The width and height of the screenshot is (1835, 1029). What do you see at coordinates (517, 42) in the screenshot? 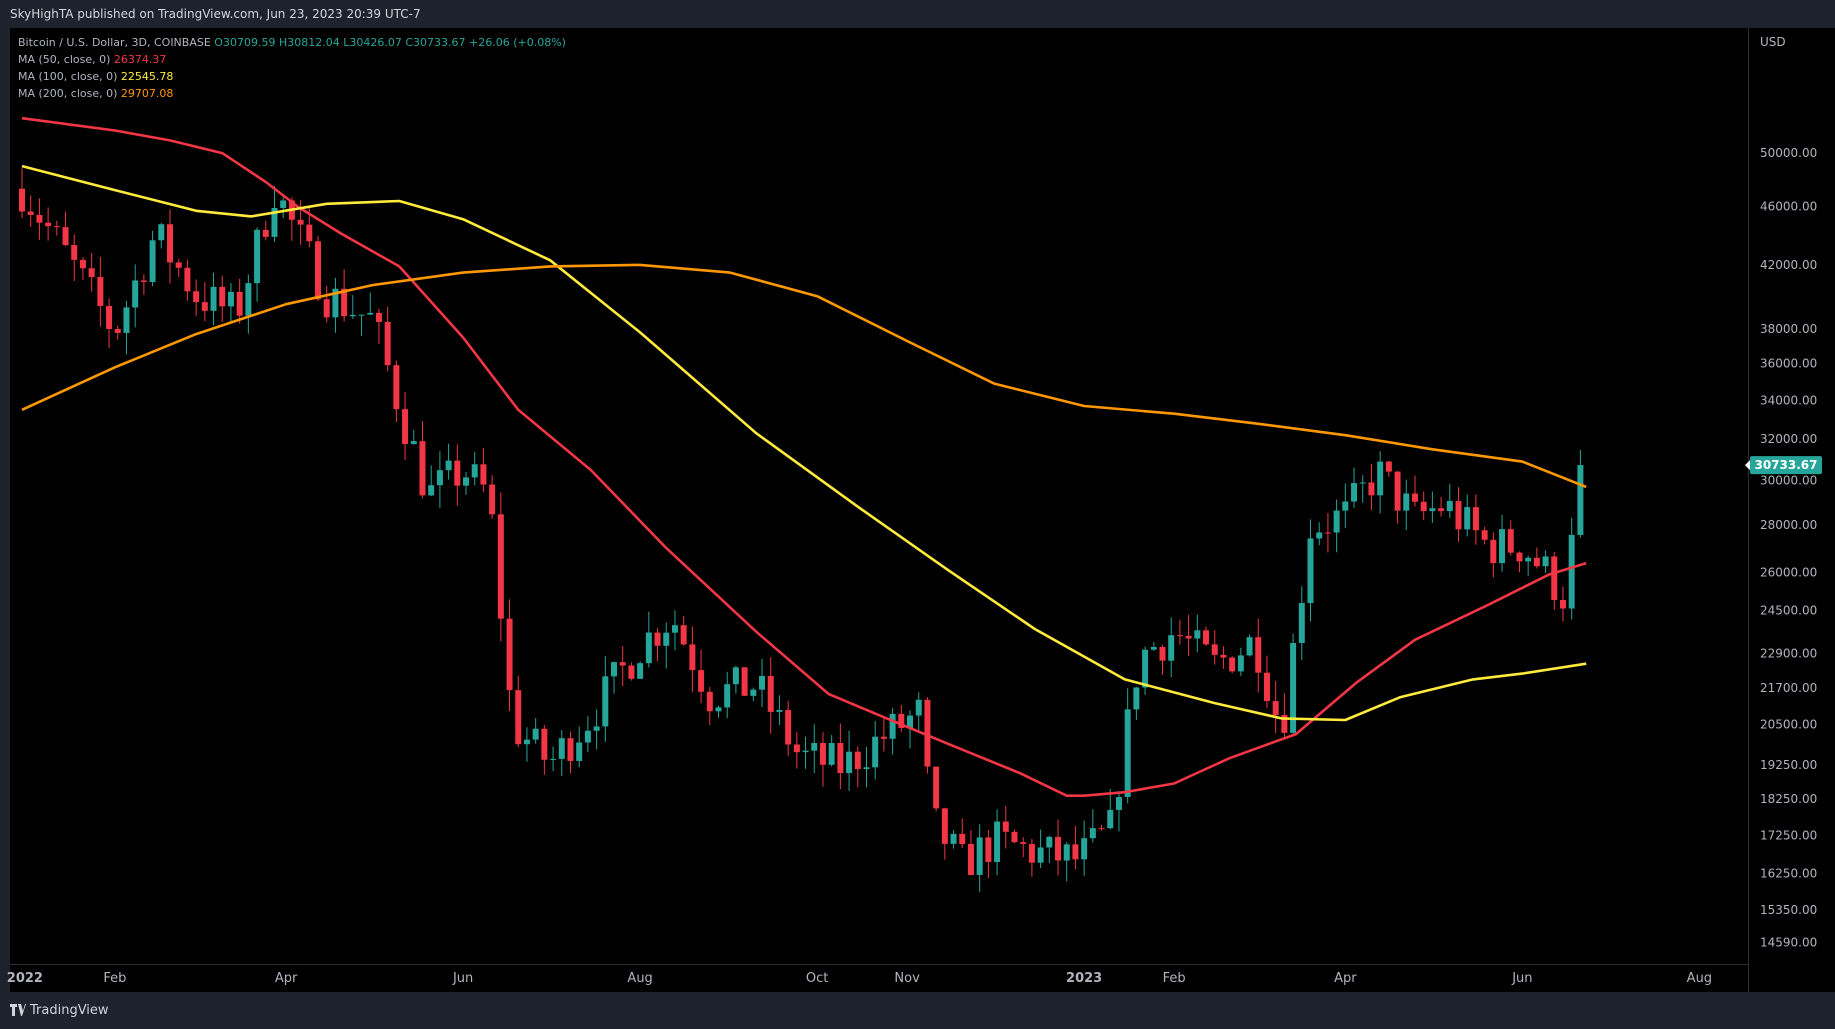
I see `legend-change: +26.06 (+0.08%)` at bounding box center [517, 42].